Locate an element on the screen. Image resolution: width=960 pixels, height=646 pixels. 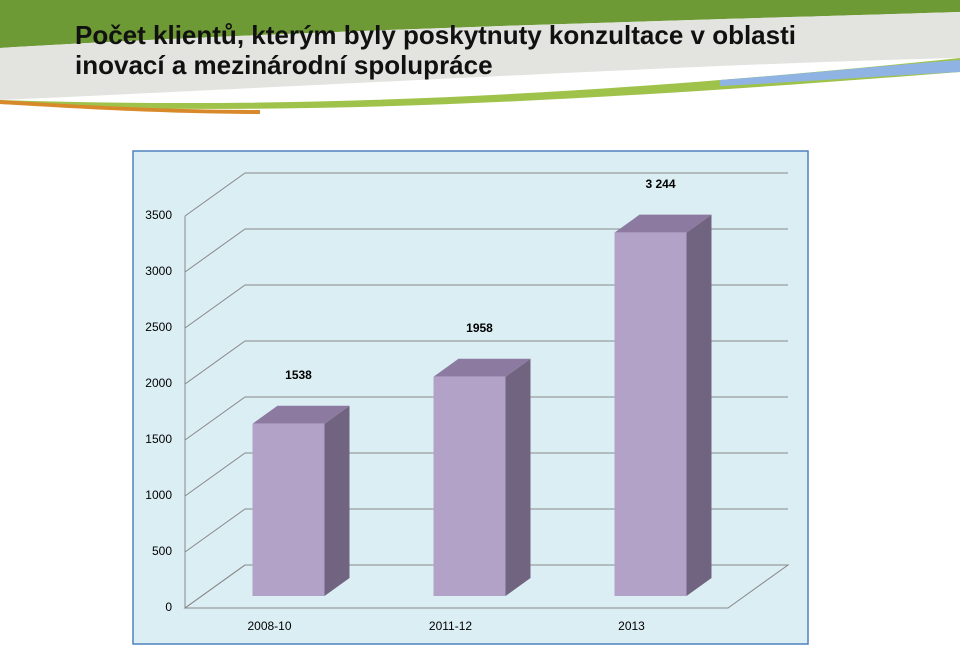
header-swoosh-blue is located at coordinates (840, 73).